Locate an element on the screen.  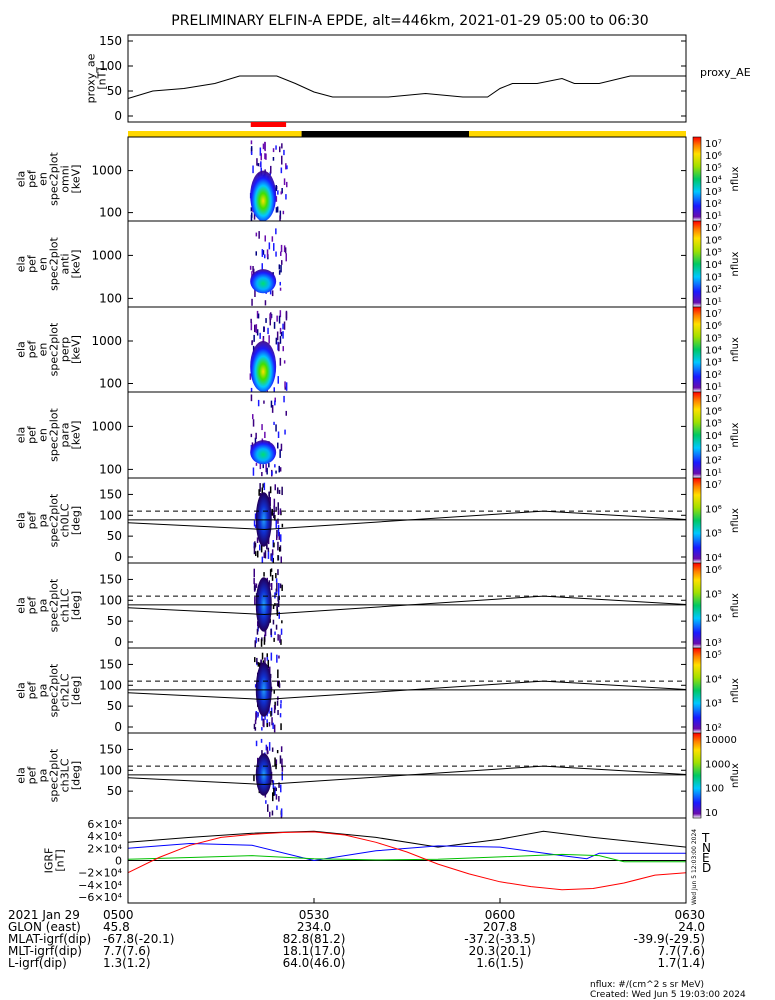
zone-segment is located at coordinates (215, 134).